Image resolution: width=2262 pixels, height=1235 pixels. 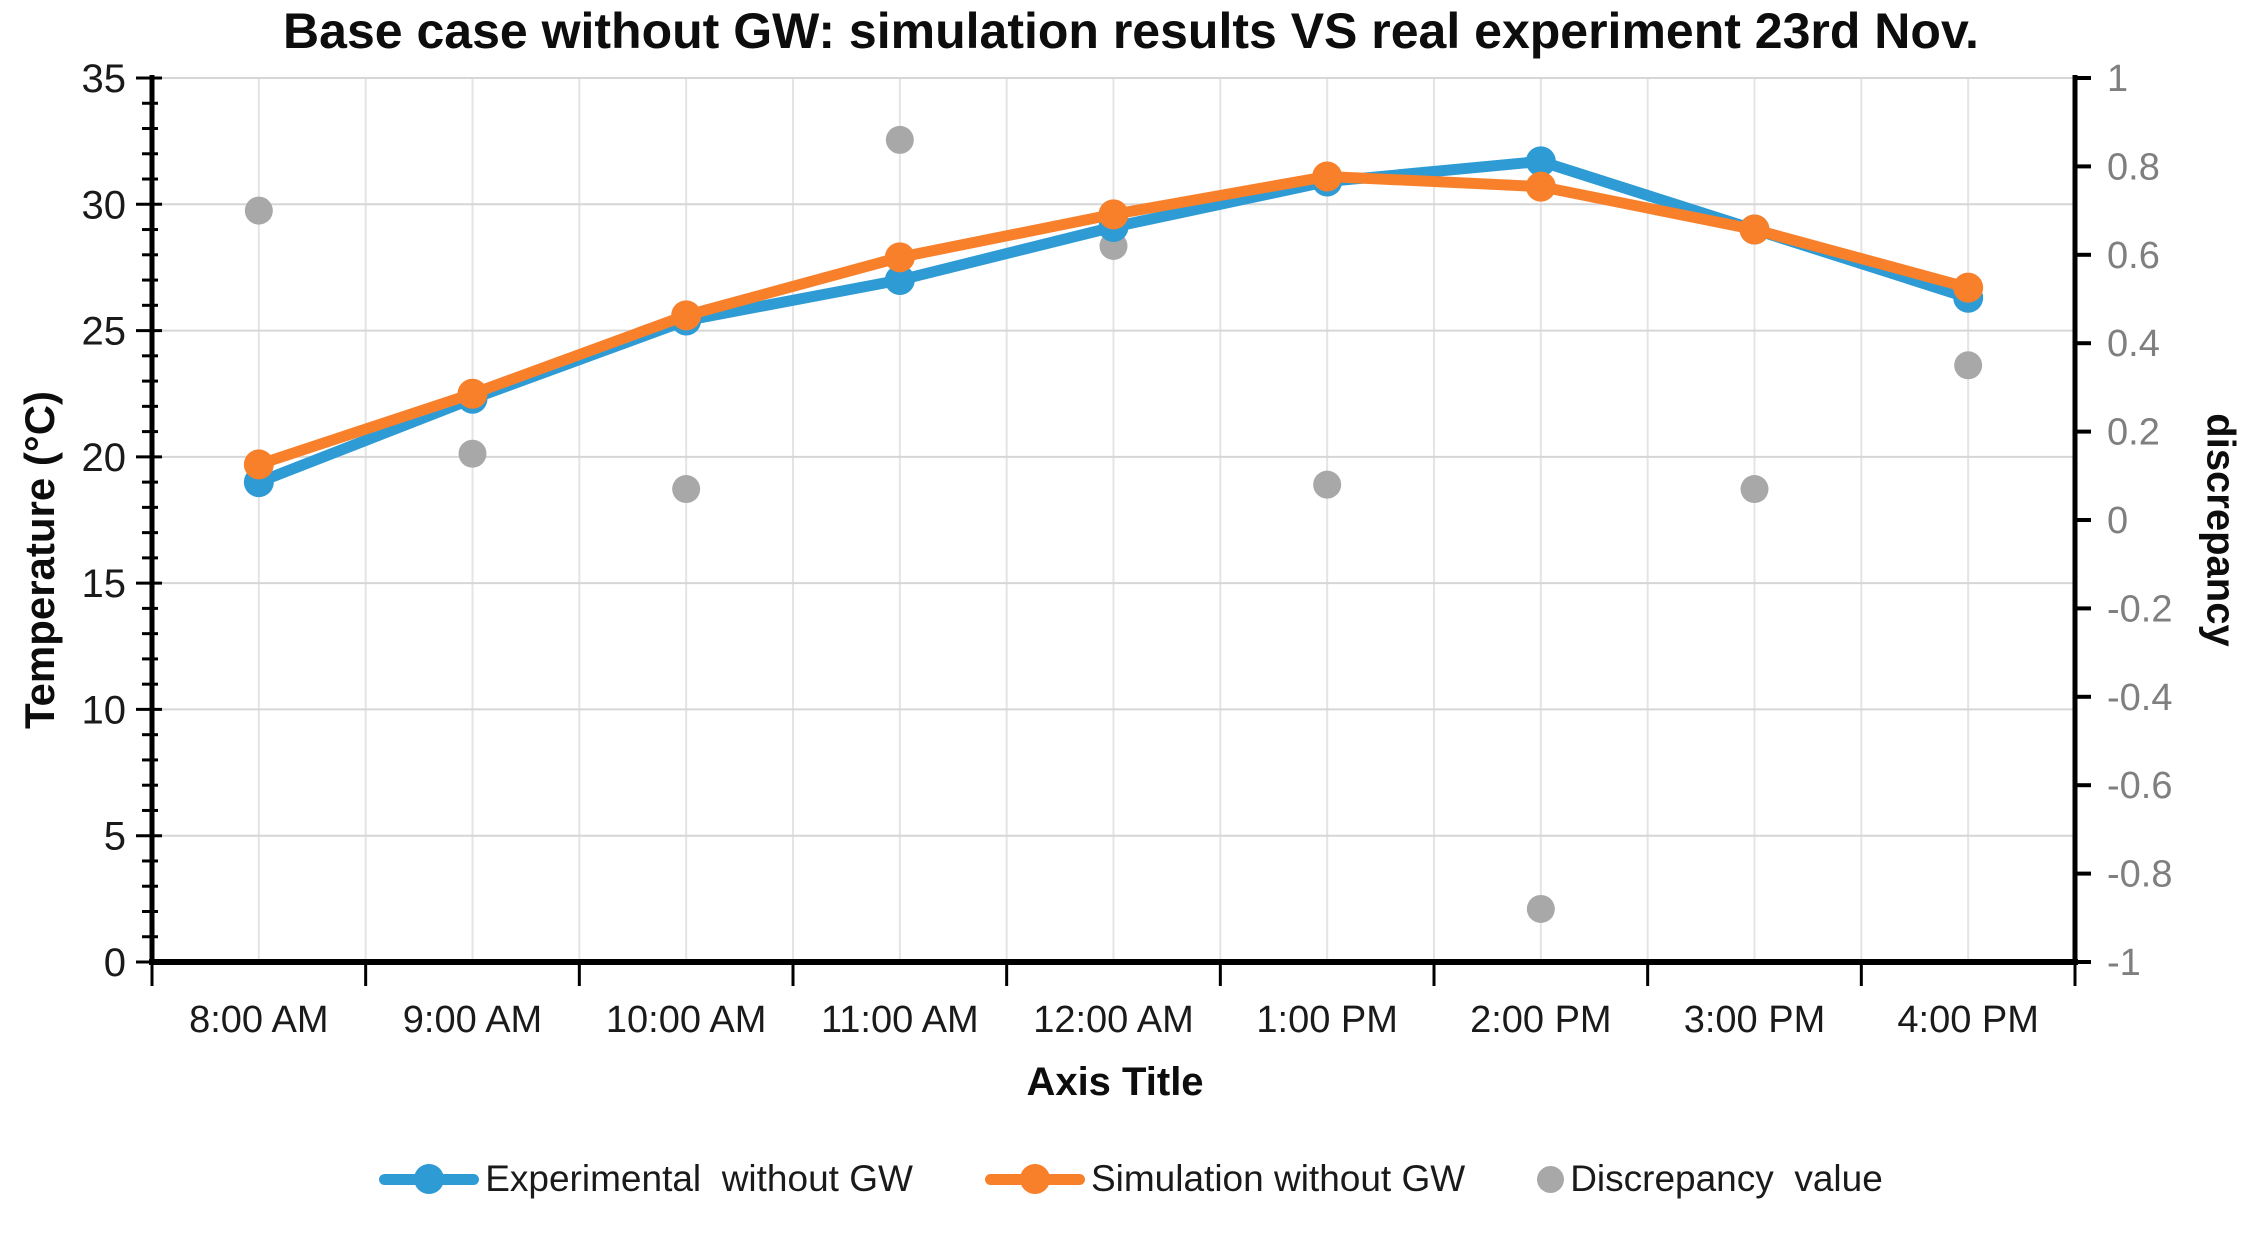 I want to click on y-left-tick-label: 20, so click(x=104, y=458).